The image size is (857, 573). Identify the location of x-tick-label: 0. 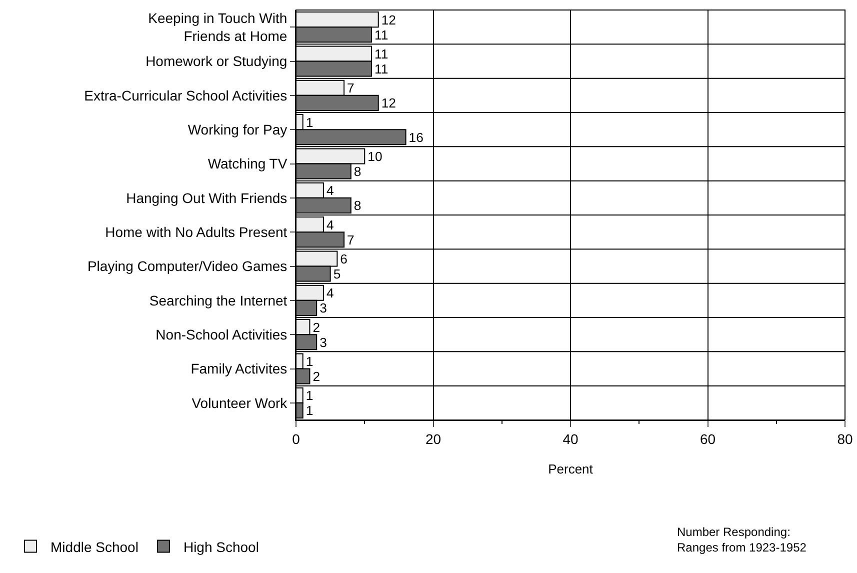
(296, 438).